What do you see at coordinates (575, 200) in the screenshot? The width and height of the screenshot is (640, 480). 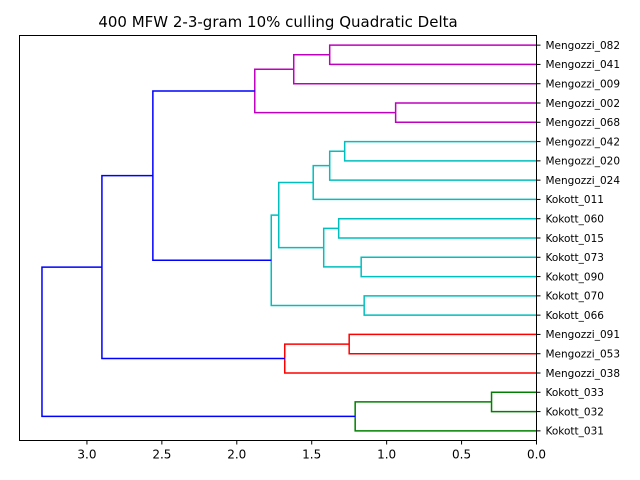 I see `leaf-label: Kokott_011` at bounding box center [575, 200].